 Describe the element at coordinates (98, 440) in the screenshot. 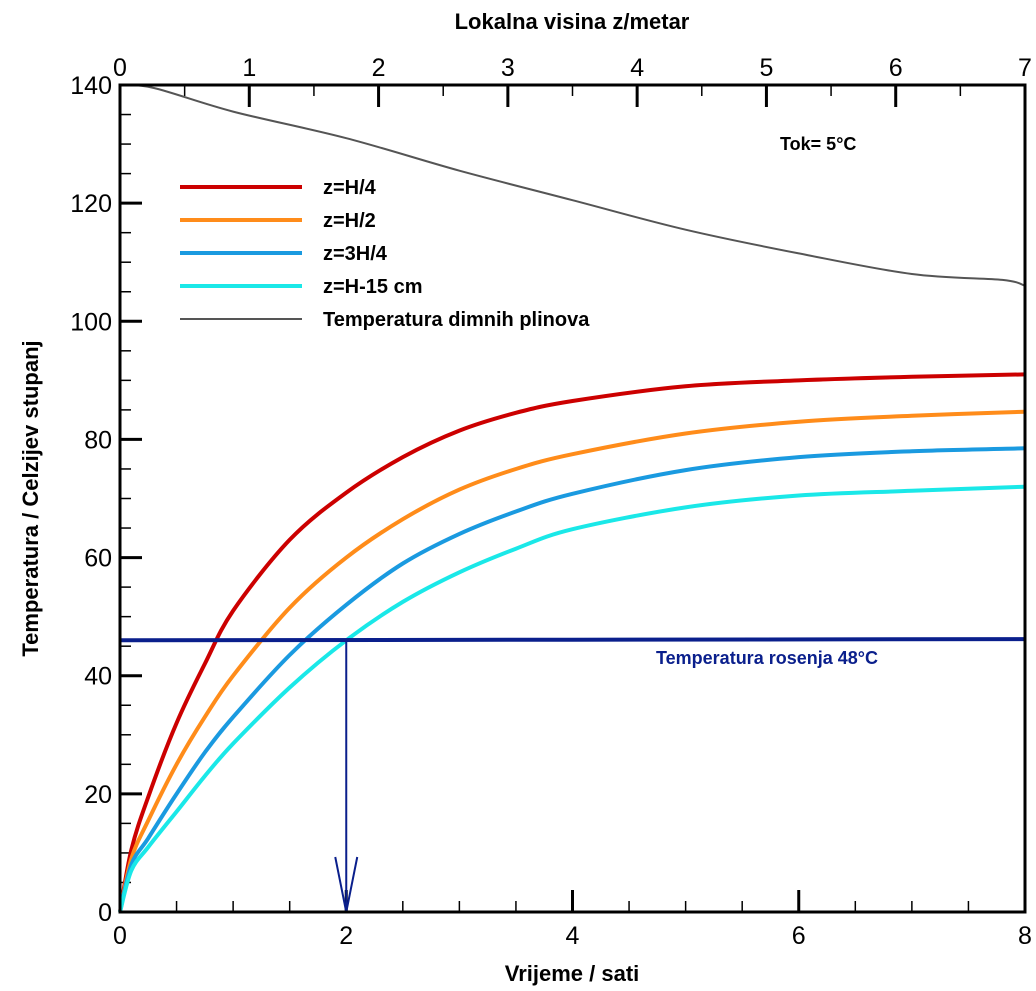

I see `y-tick-label: 80` at that location.